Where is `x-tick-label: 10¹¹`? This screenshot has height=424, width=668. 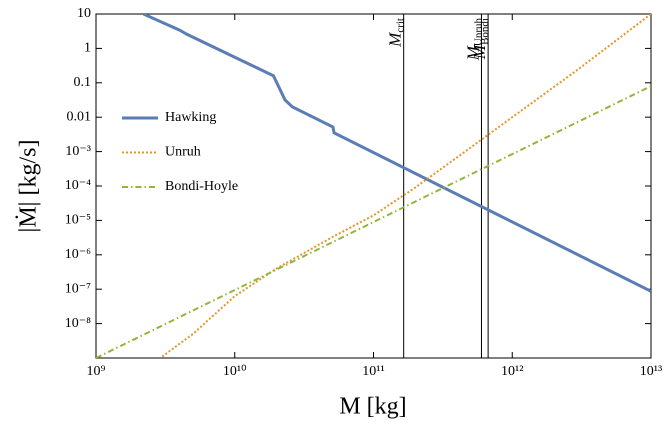
x-tick-label: 10¹¹ is located at coordinates (373, 371).